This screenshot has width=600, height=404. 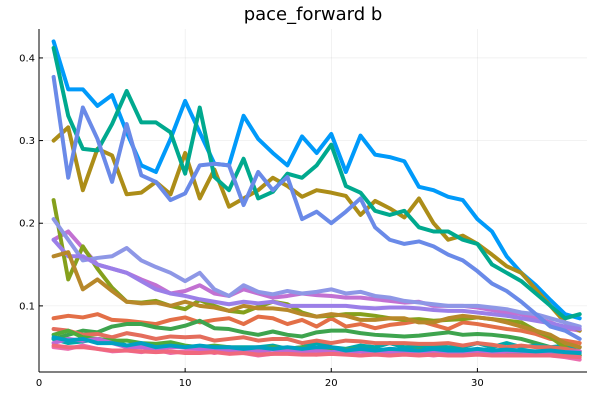 I want to click on y-tick-label: 0.3, so click(x=27, y=141).